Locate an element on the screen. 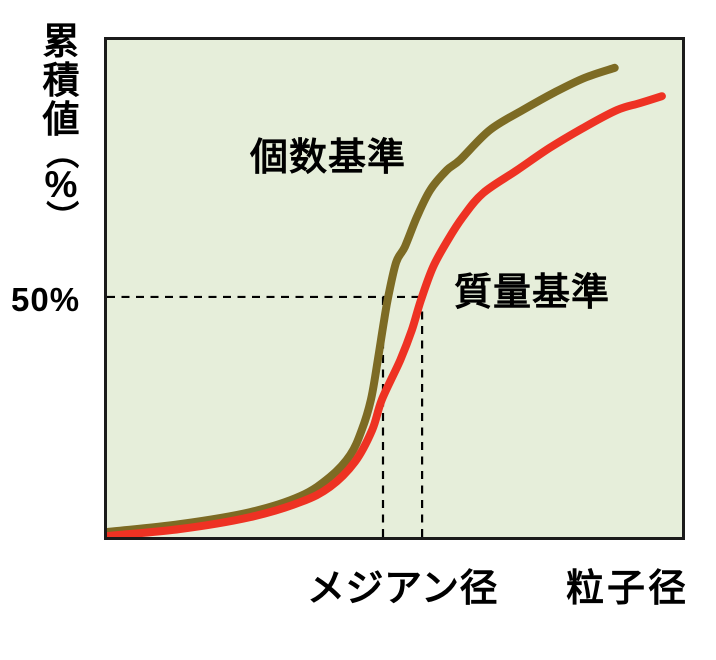 This screenshot has height=660, width=716. ylabel-char: % is located at coordinates (61, 184).